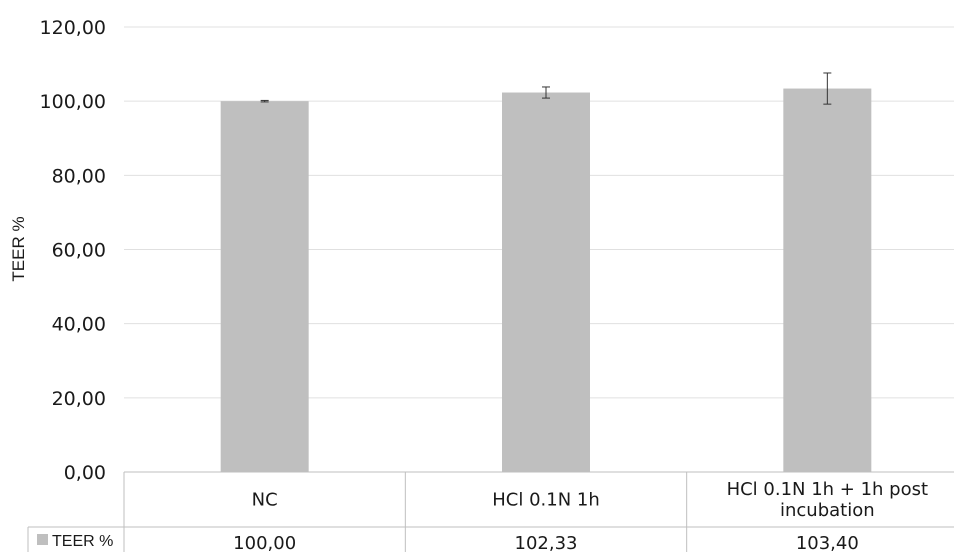 Image resolution: width=954 pixels, height=552 pixels. I want to click on legend-label: TEER %, so click(82, 541).